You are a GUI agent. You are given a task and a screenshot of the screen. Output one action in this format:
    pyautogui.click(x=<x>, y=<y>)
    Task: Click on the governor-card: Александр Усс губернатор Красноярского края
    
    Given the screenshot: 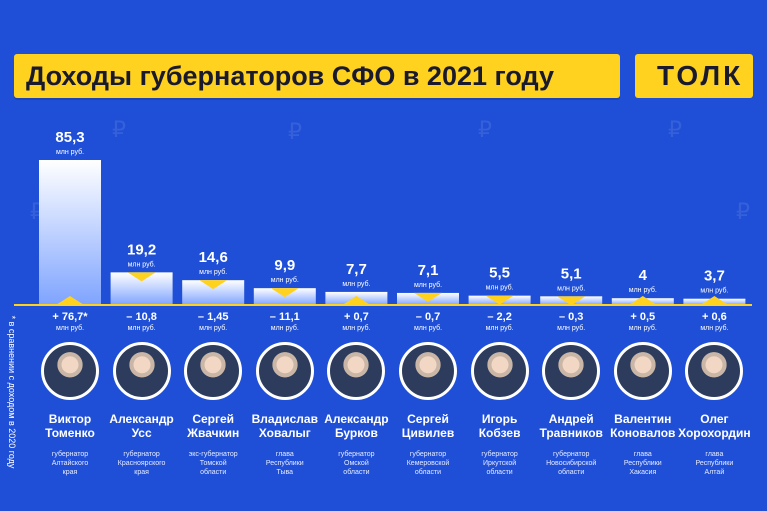 What is the action you would take?
    pyautogui.click(x=142, y=409)
    